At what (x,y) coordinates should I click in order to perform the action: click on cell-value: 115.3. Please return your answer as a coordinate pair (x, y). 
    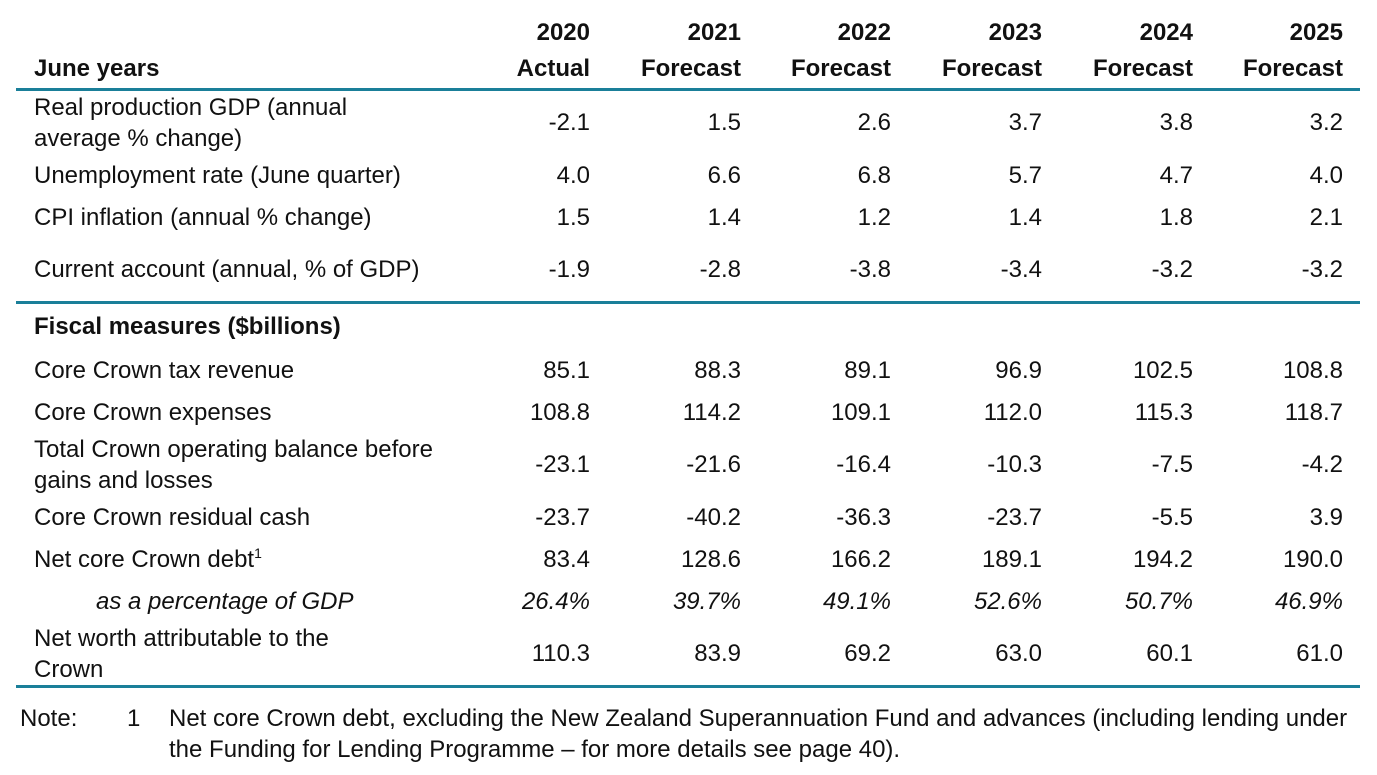
    Looking at the image, I should click on (1163, 412).